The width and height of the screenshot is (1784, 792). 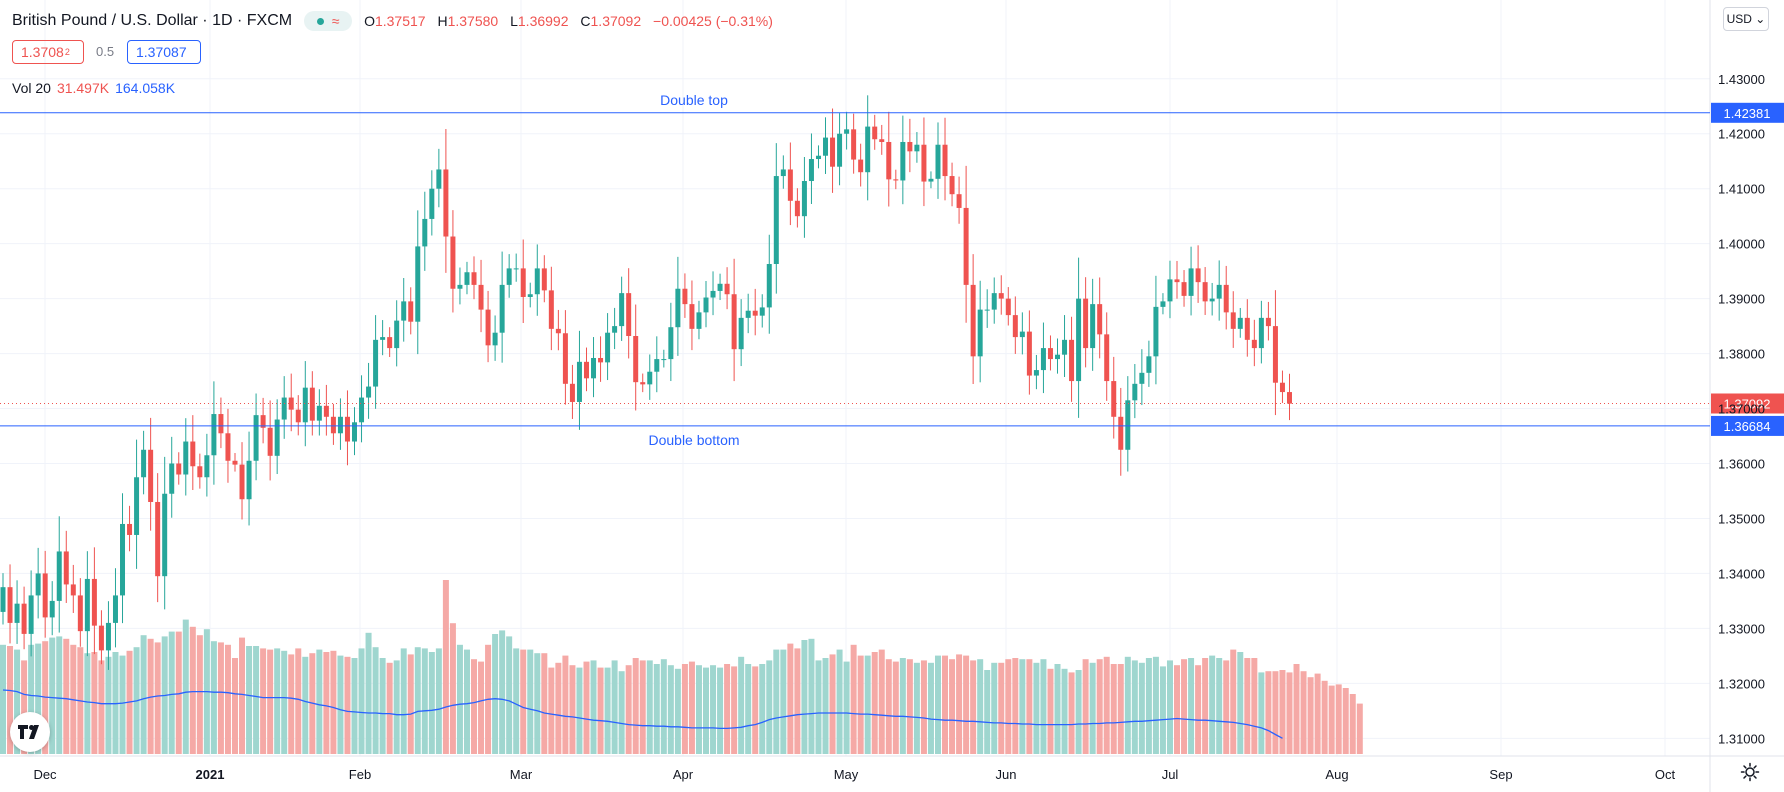 What do you see at coordinates (83, 88) in the screenshot?
I see `volume-value: 31.497K` at bounding box center [83, 88].